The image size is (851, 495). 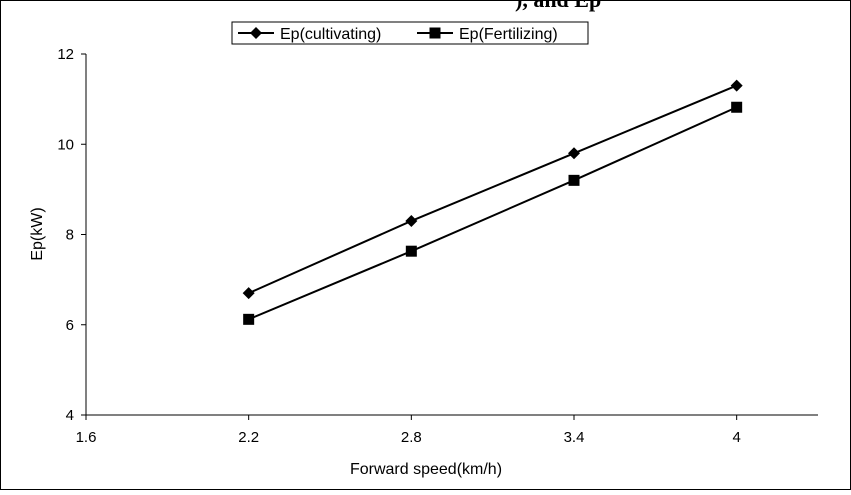 I want to click on y-axis-label: Ep(kW), so click(x=37, y=233).